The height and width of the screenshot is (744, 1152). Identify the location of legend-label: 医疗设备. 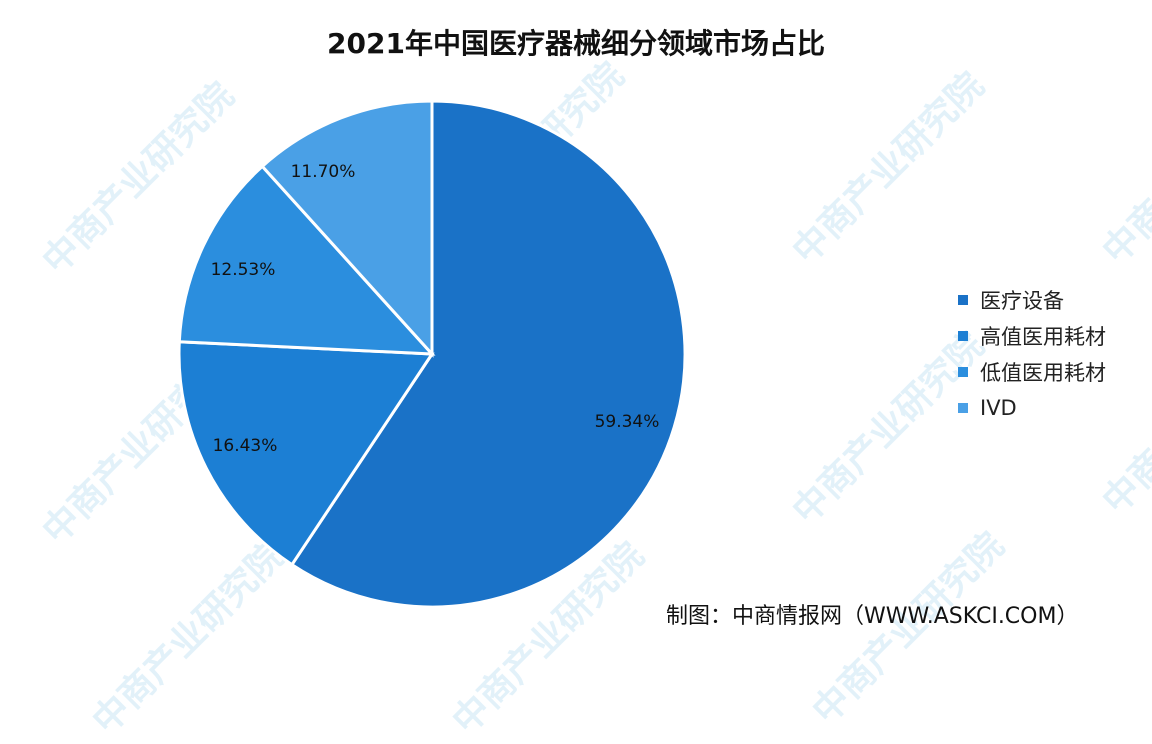
(1022, 301).